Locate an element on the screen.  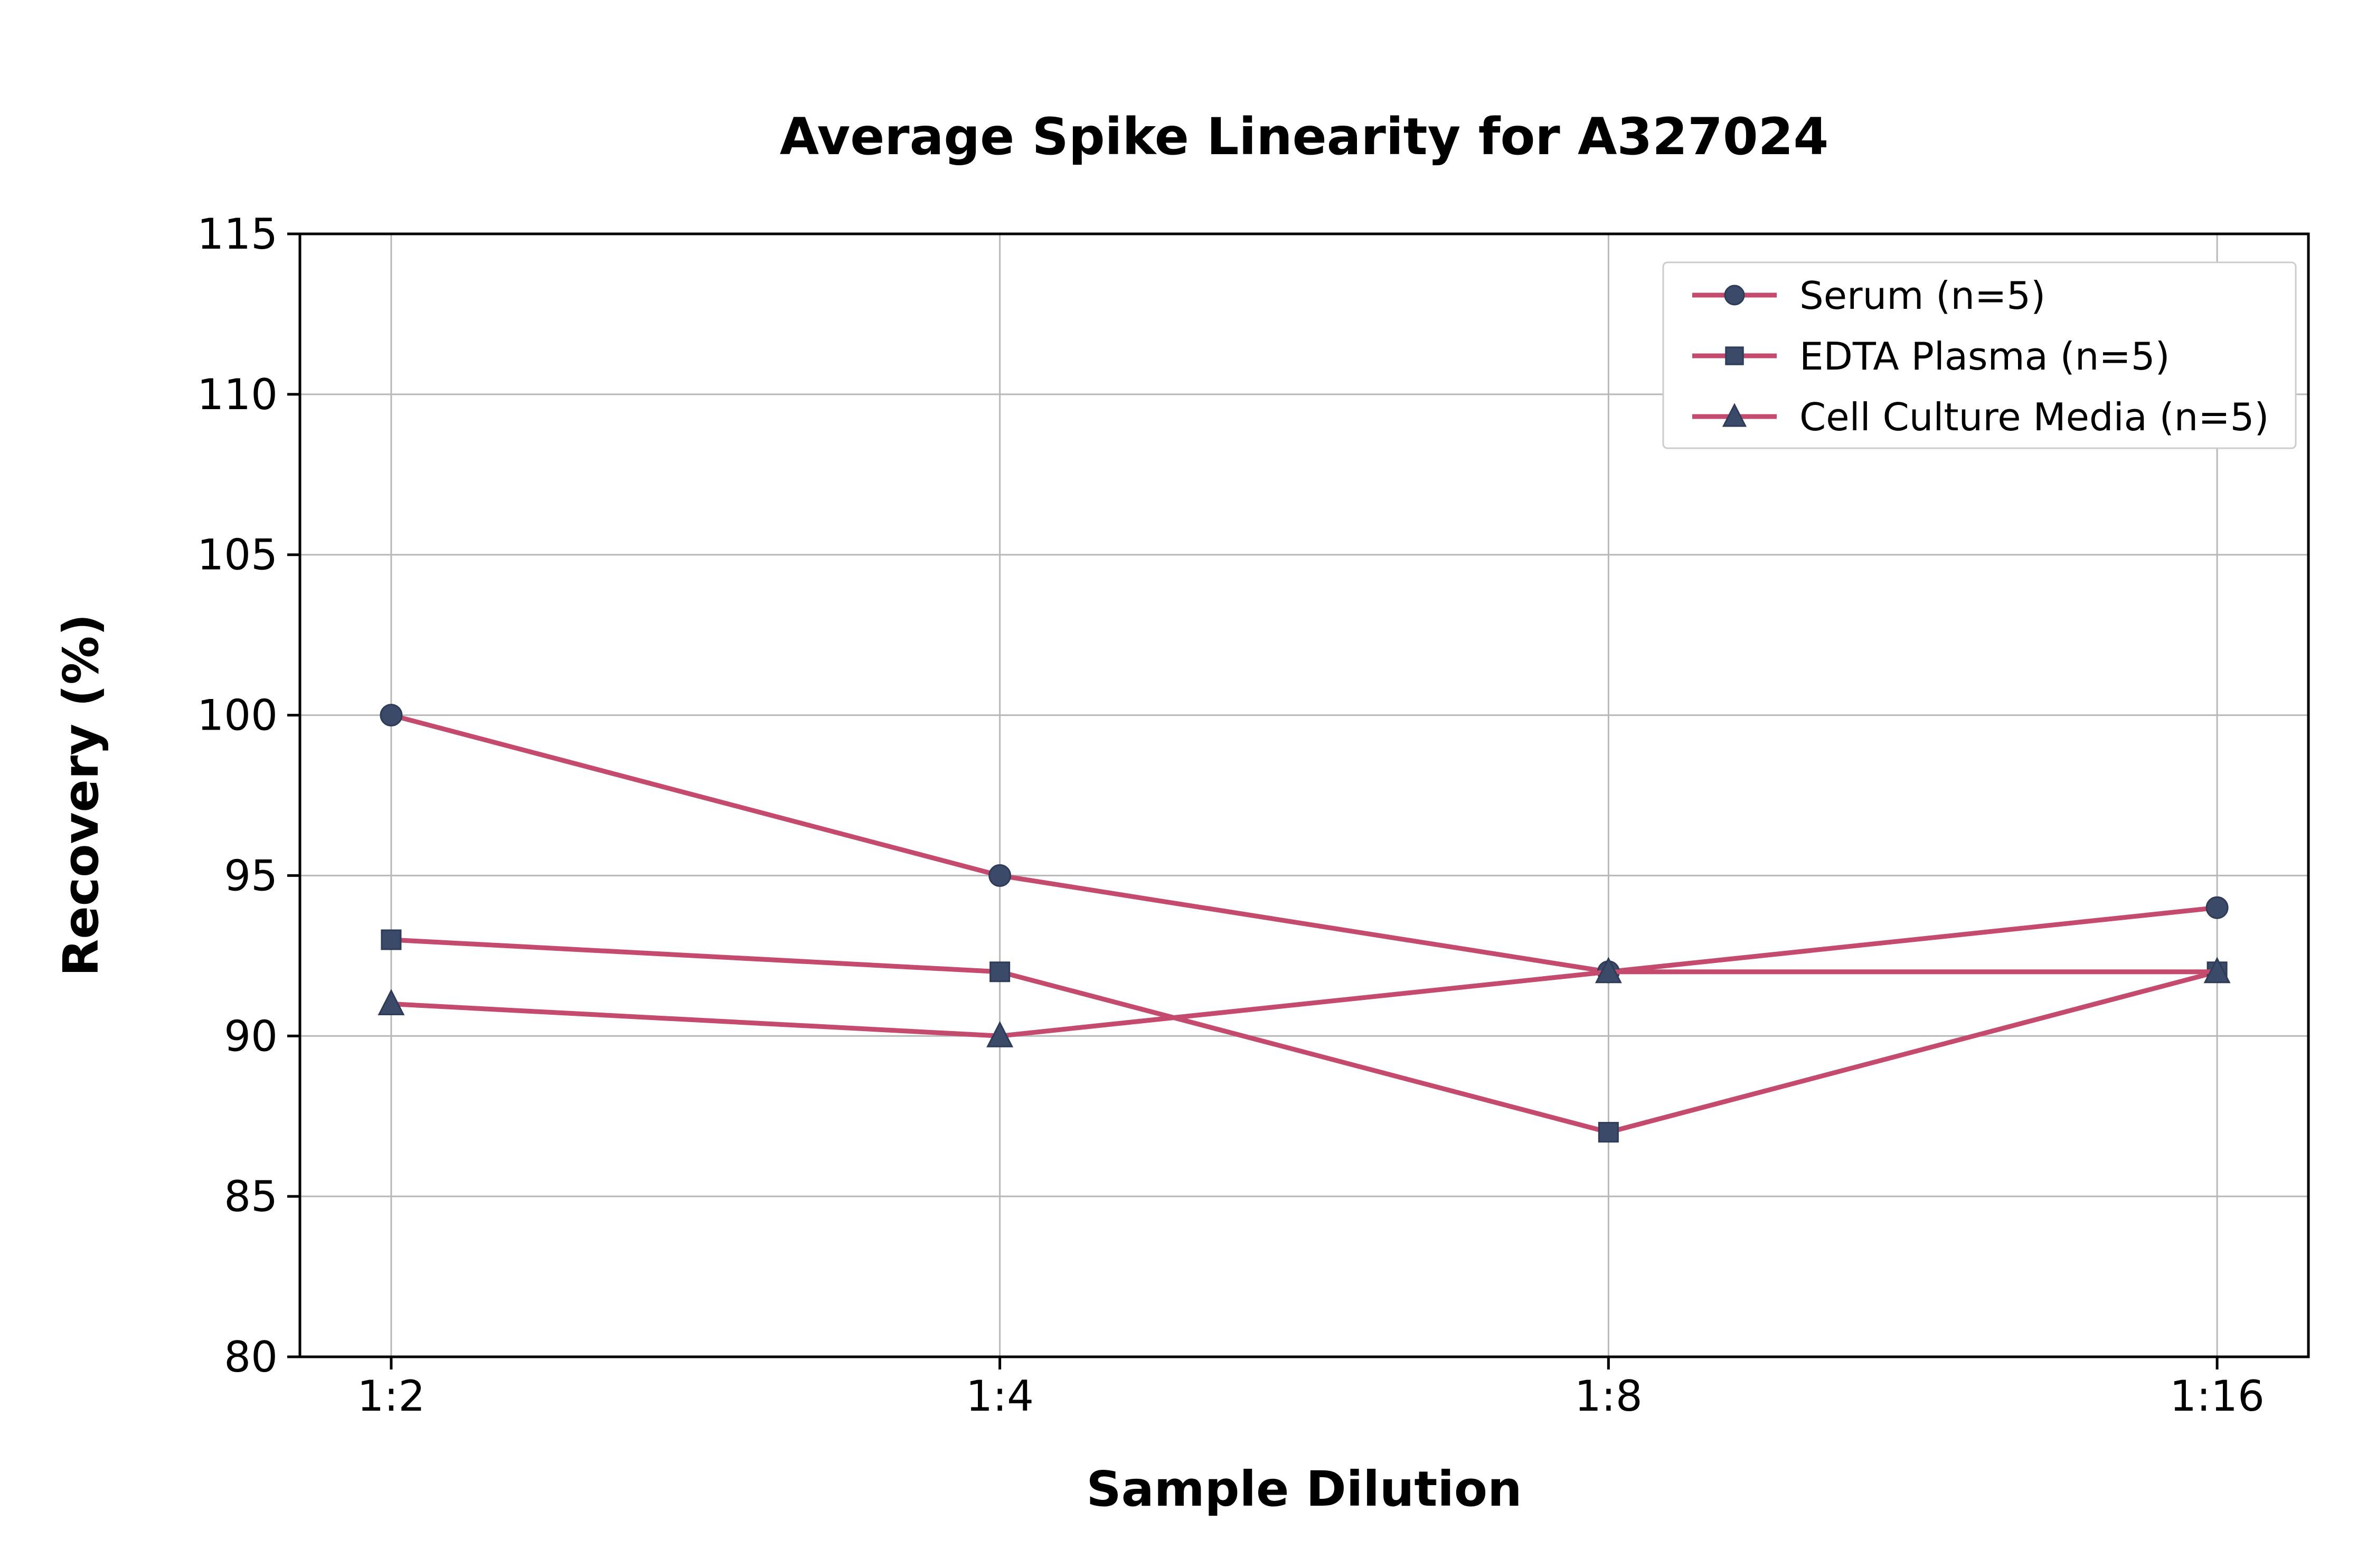
y-tick-label: 80 is located at coordinates (251, 1358).